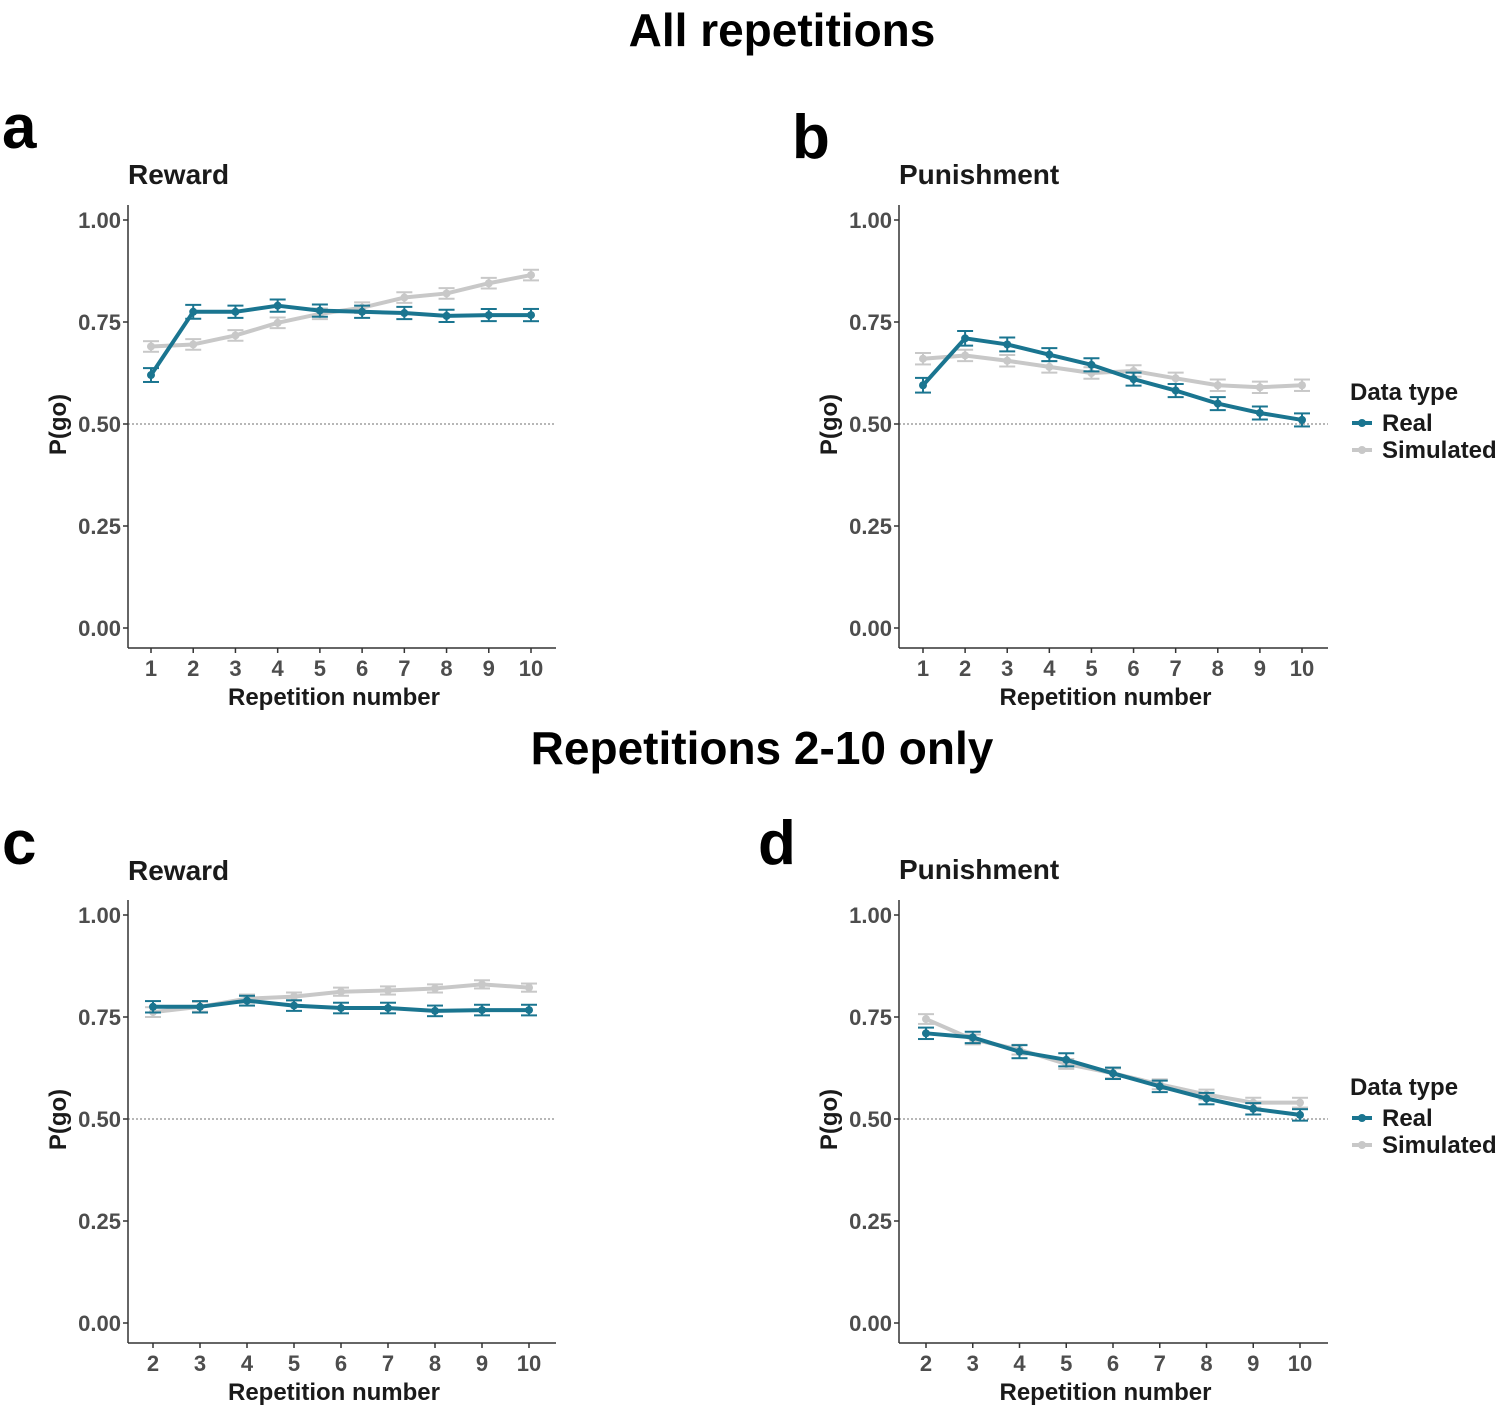 Image resolution: width=1500 pixels, height=1407 pixels. I want to click on panel-letter-d: d, so click(777, 843).